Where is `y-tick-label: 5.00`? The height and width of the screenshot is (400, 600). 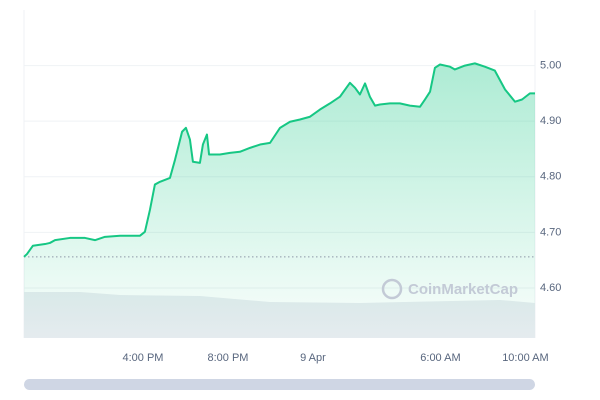 y-tick-label: 5.00 is located at coordinates (550, 65).